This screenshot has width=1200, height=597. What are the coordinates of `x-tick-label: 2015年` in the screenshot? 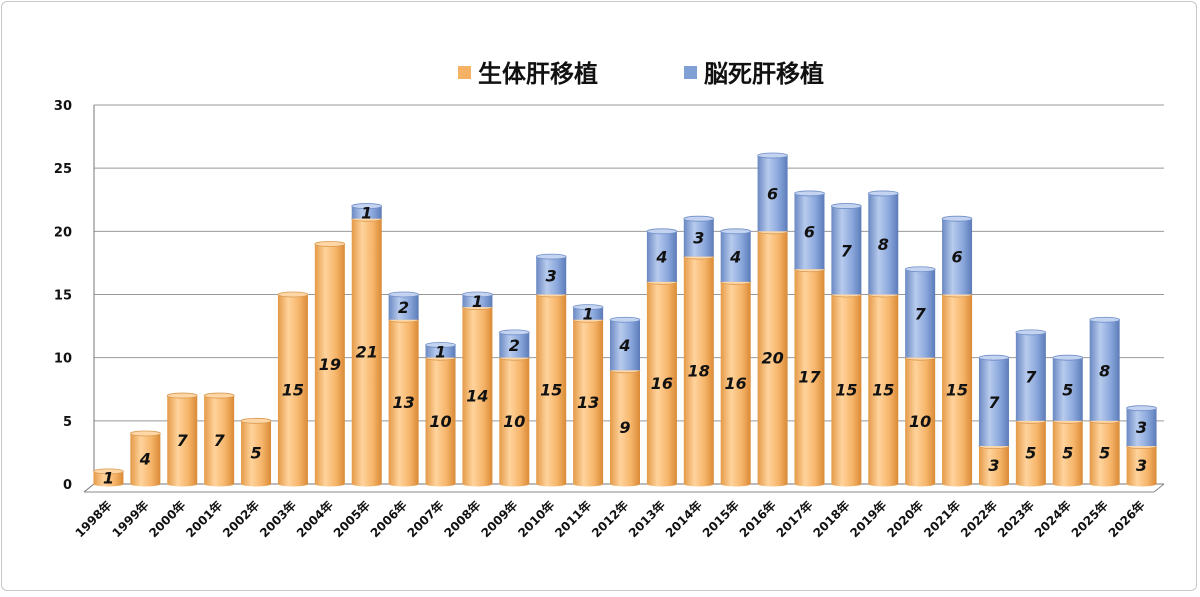 It's located at (720, 519).